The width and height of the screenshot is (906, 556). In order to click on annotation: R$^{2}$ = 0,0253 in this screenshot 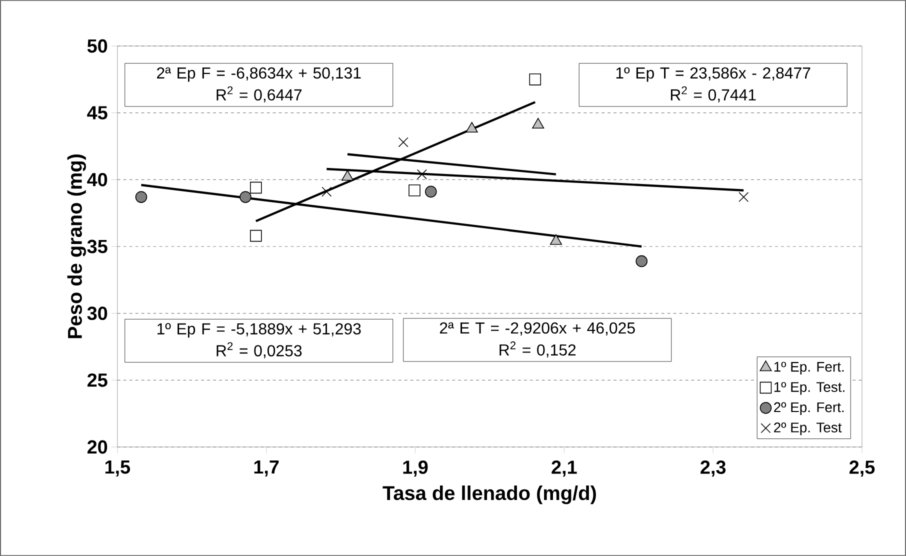, I will do `click(259, 350)`.